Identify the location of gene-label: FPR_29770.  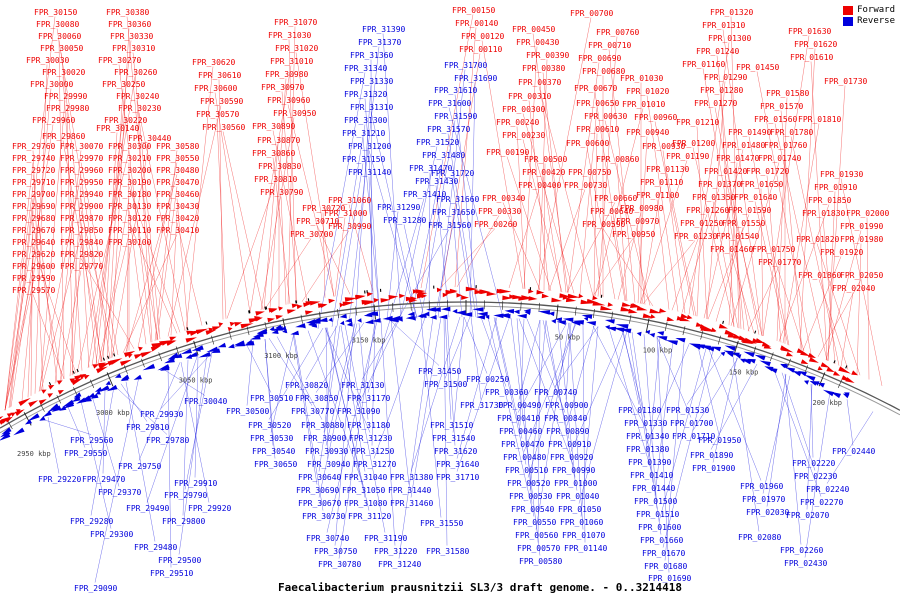
(82, 266).